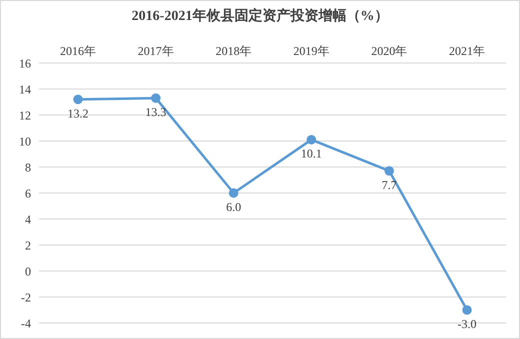  What do you see at coordinates (260, 16) in the screenshot?
I see `chart-title: 2016-2021年攸县固定资产投资增幅（%）` at bounding box center [260, 16].